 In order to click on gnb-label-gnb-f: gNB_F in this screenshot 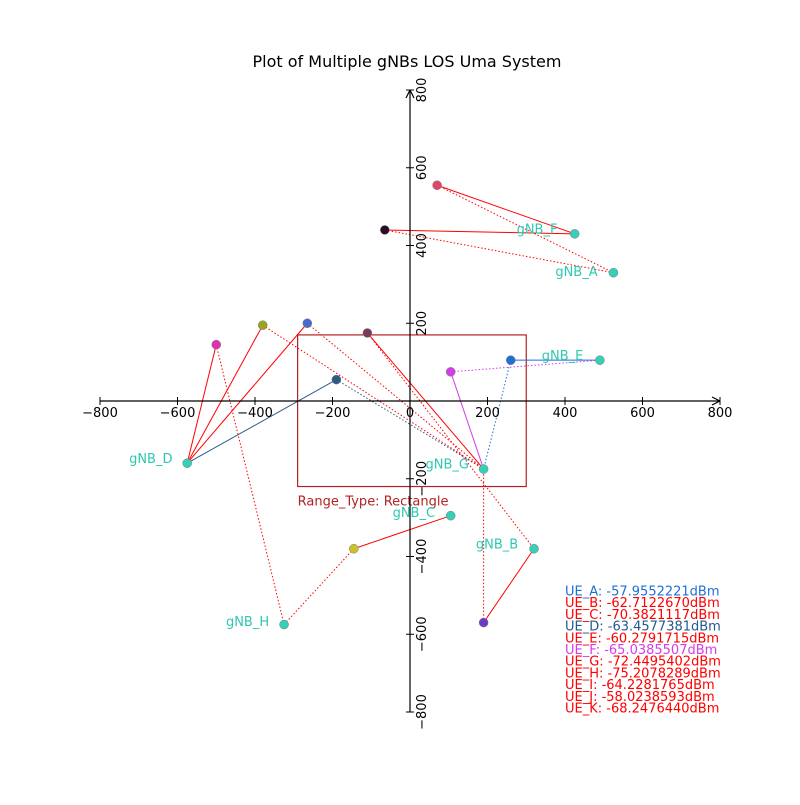, I will do `click(537, 229)`.